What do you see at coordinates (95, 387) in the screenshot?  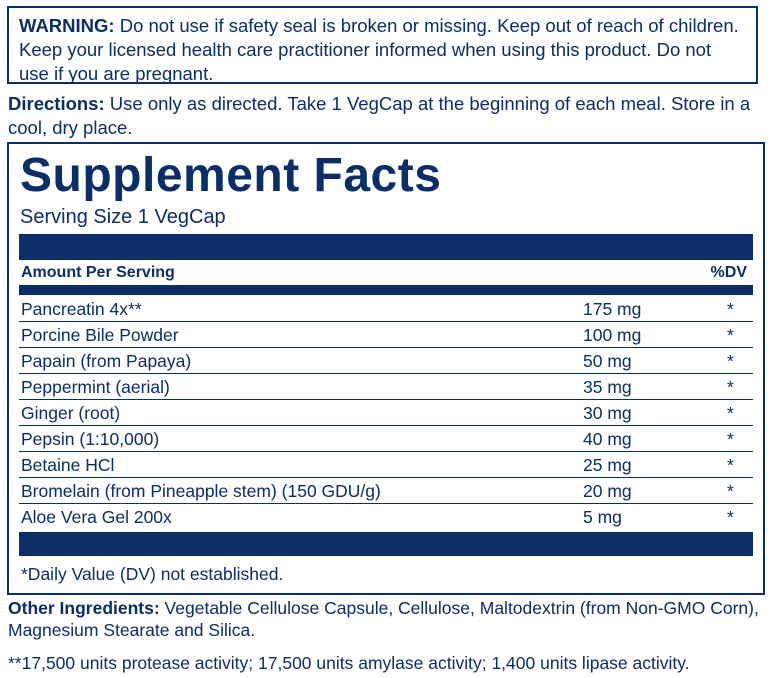 I see `ingredient-name: Peppermint (aerial)` at bounding box center [95, 387].